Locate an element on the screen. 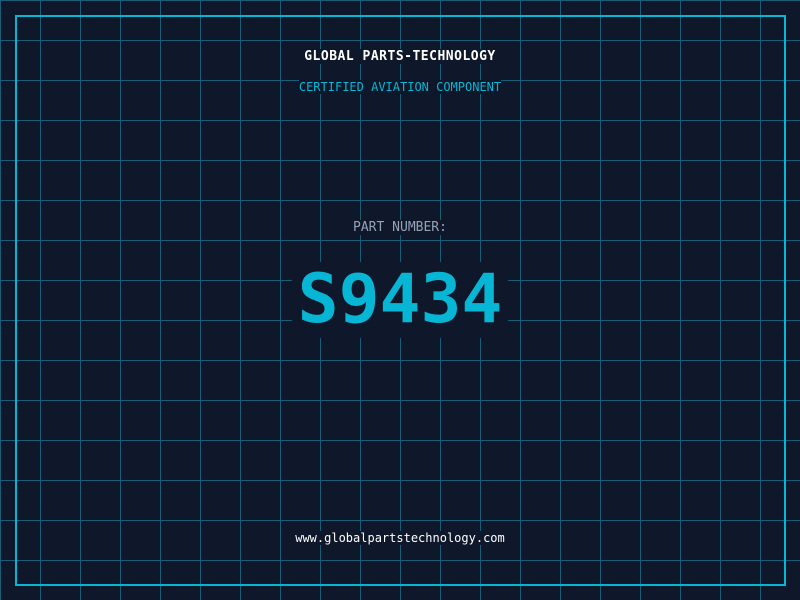  part-number-container: S9434 is located at coordinates (400, 300).